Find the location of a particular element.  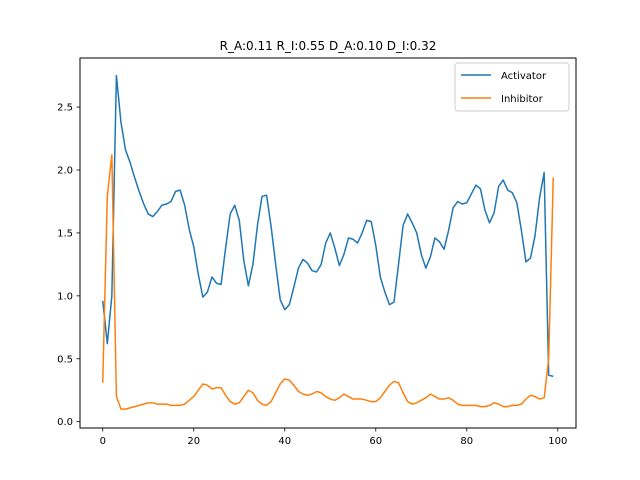

legend-label-activator: Activator is located at coordinates (524, 76).